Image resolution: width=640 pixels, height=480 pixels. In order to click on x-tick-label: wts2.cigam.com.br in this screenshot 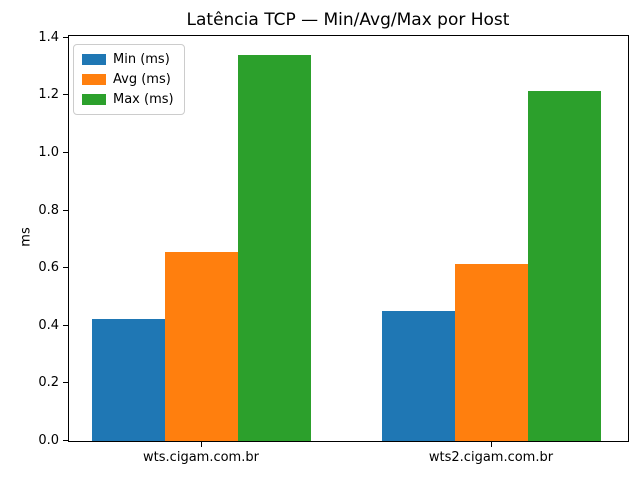, I will do `click(491, 457)`.